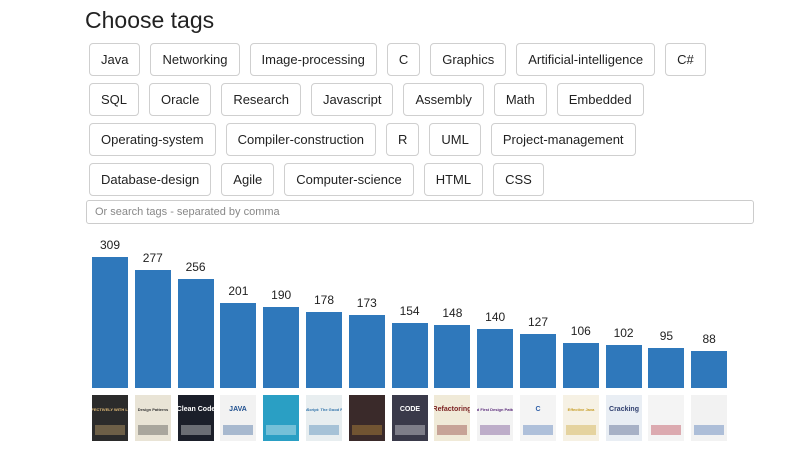 This screenshot has height=450, width=800. What do you see at coordinates (196, 409) in the screenshot?
I see `svg-text: Clean Code` at bounding box center [196, 409].